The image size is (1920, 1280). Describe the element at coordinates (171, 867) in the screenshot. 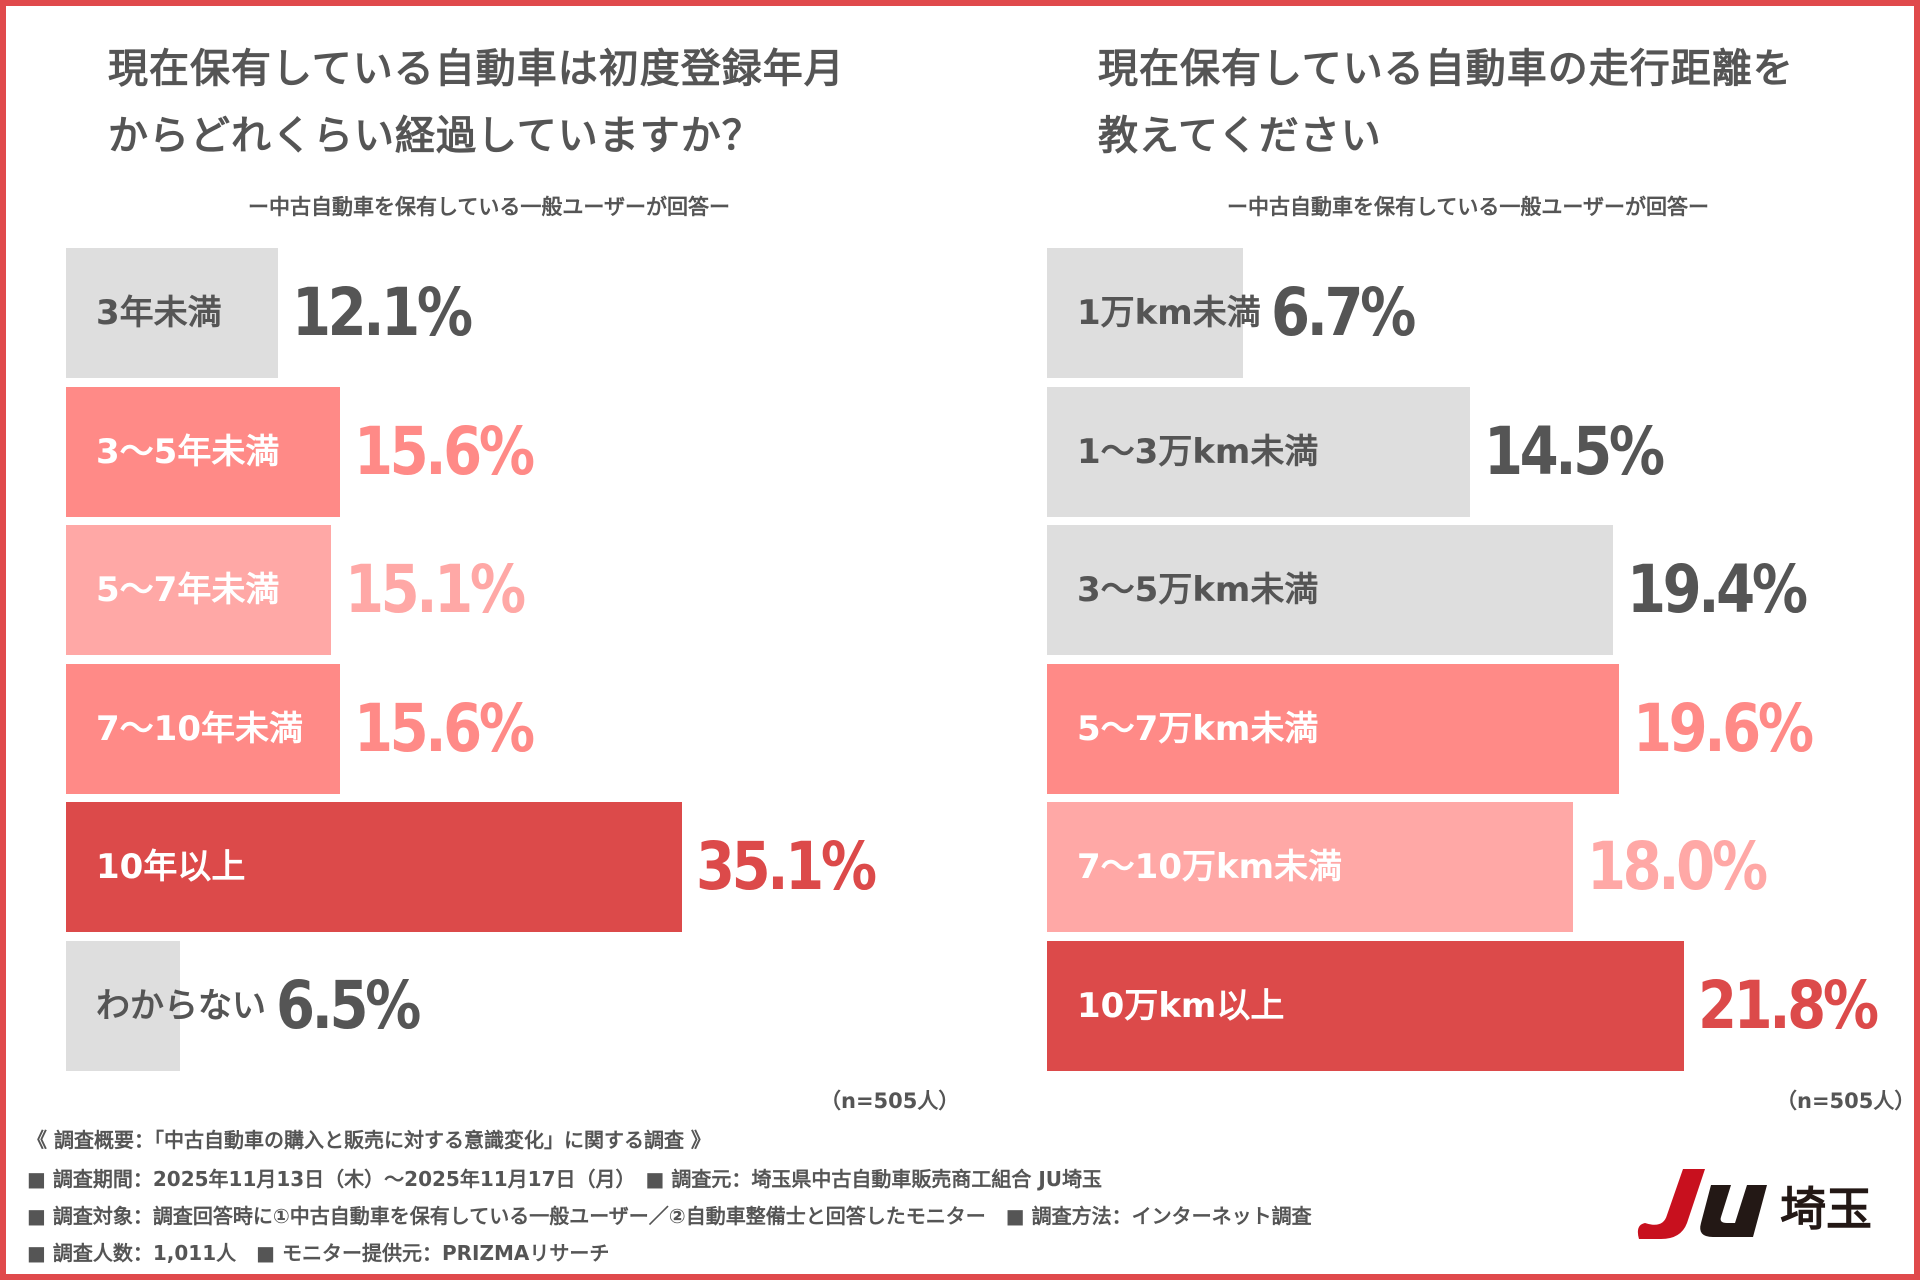

I see `category-label: 10年以上` at that location.